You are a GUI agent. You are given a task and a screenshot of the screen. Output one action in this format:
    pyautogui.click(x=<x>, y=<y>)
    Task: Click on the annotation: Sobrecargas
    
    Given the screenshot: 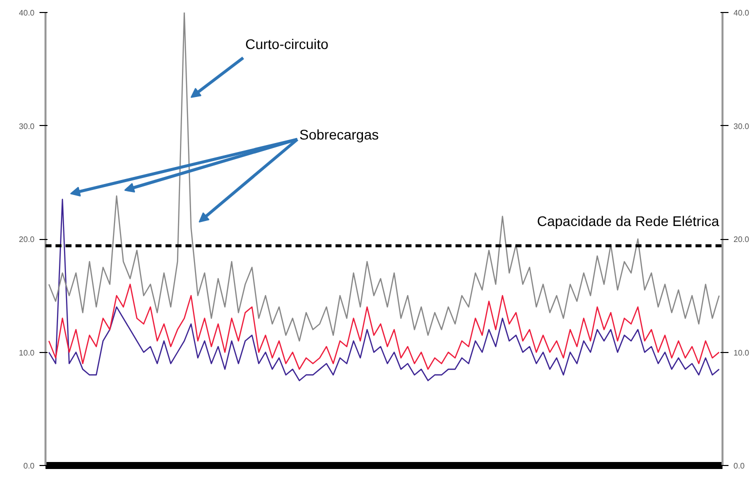 What is the action you would take?
    pyautogui.click(x=339, y=134)
    